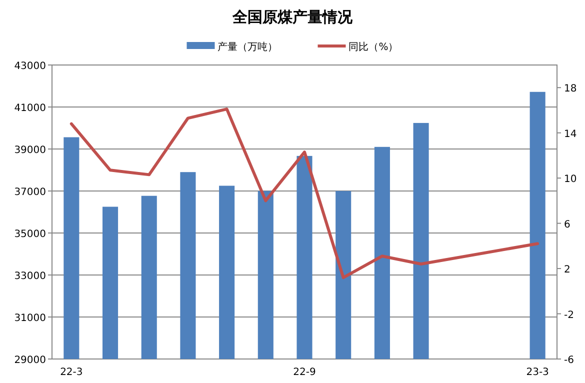 Image resolution: width=585 pixels, height=383 pixels. I want to click on y2-tick-label: 10, so click(570, 180).